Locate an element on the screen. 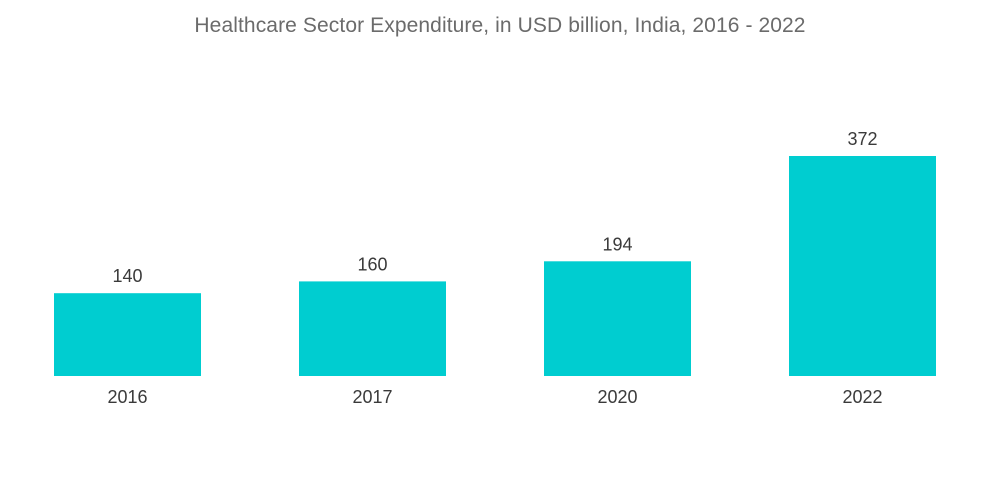  x-tick-label-2020: 2020 is located at coordinates (617, 397).